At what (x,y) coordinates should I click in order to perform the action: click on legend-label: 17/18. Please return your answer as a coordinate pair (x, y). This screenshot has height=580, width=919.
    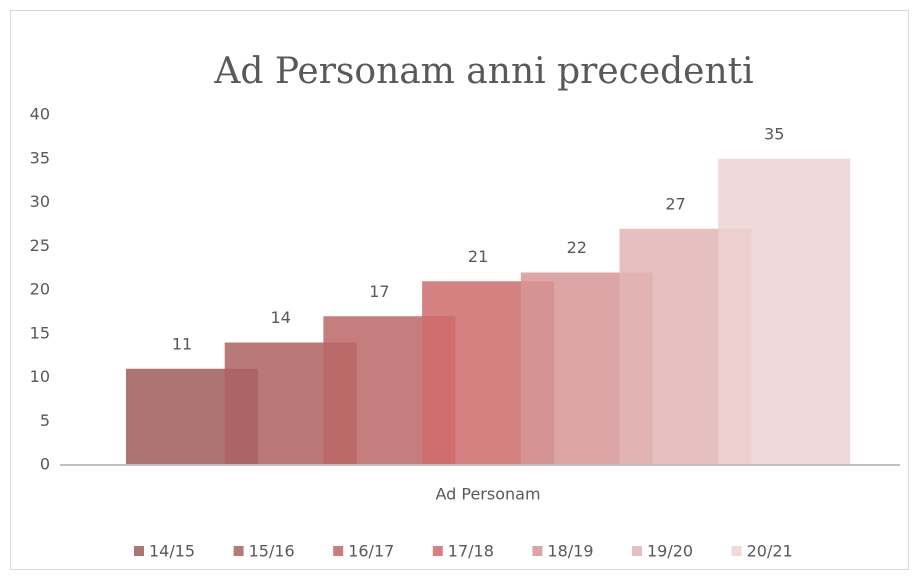
    Looking at the image, I should click on (471, 551).